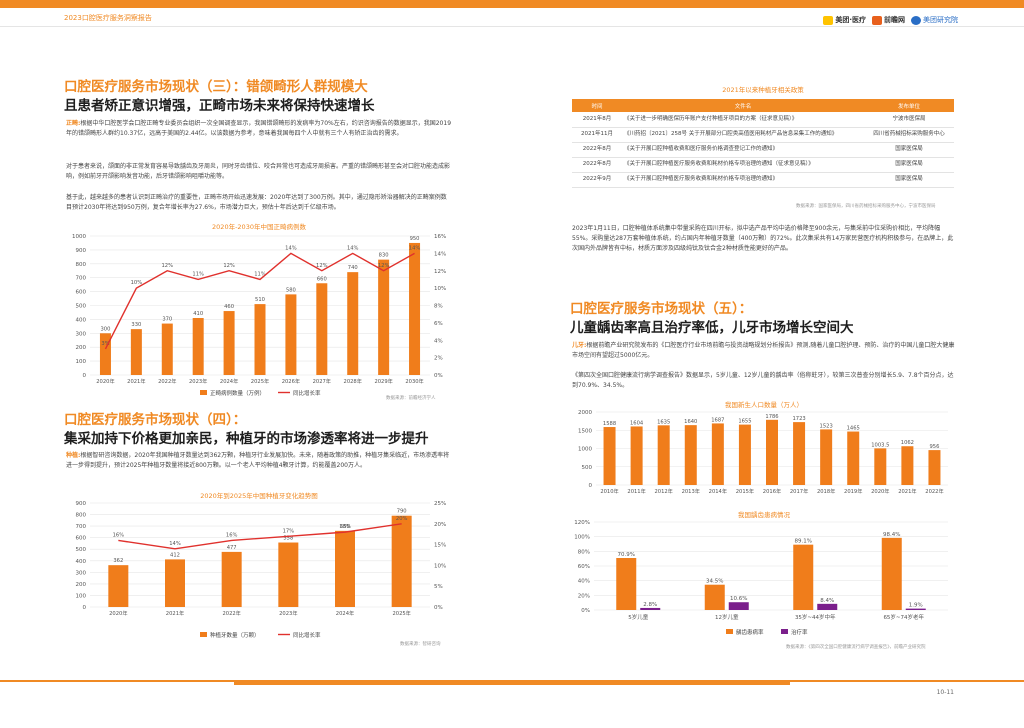 This screenshot has height=728, width=1024. Describe the element at coordinates (909, 135) in the screenshot. I see `table-cell: 四川省药械招标采购服务中心` at that location.